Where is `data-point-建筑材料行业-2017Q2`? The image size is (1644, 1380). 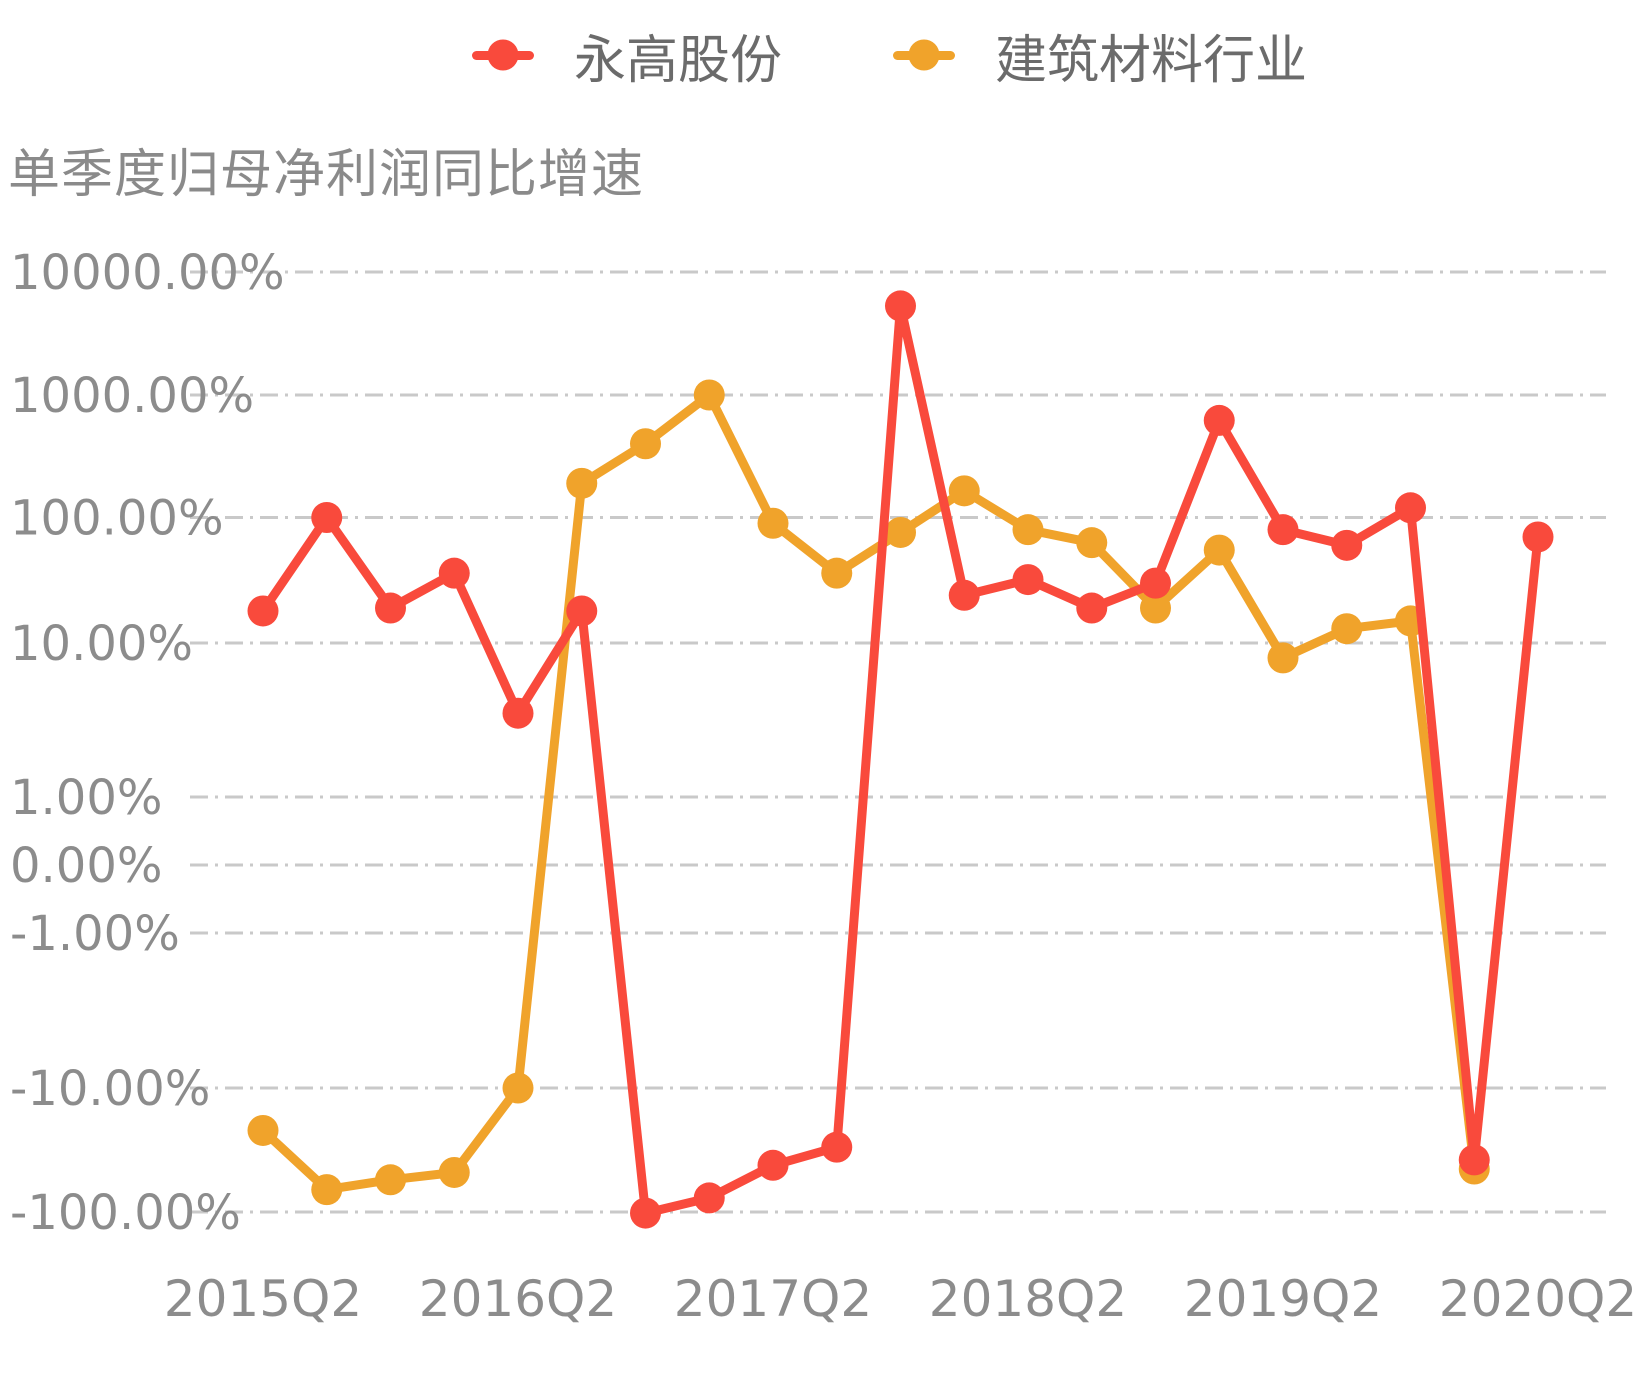
data-point-建筑材料行业-2017Q2 is located at coordinates (773, 523).